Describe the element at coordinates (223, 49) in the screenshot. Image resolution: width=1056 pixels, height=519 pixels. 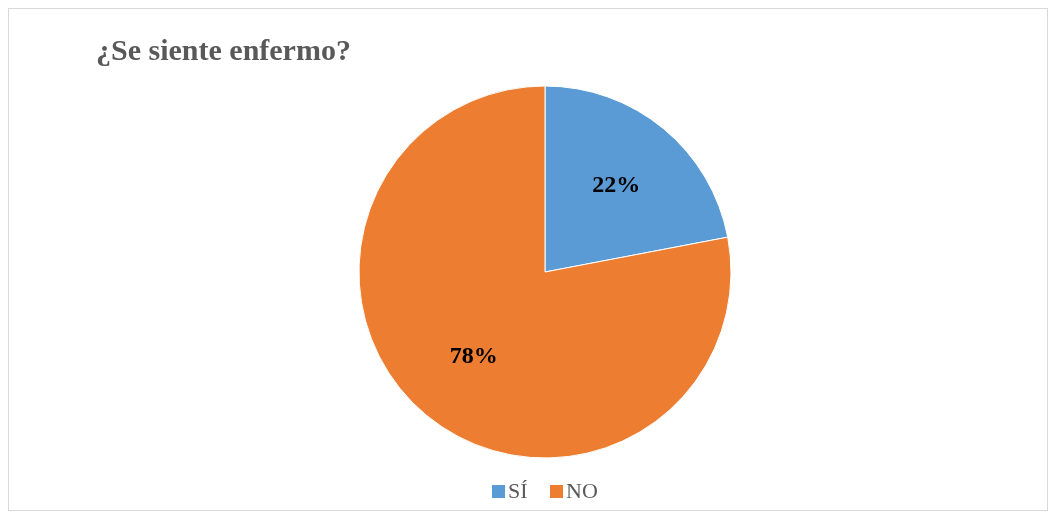
I see `chart-title: ¿Se siente enfermo?` at that location.